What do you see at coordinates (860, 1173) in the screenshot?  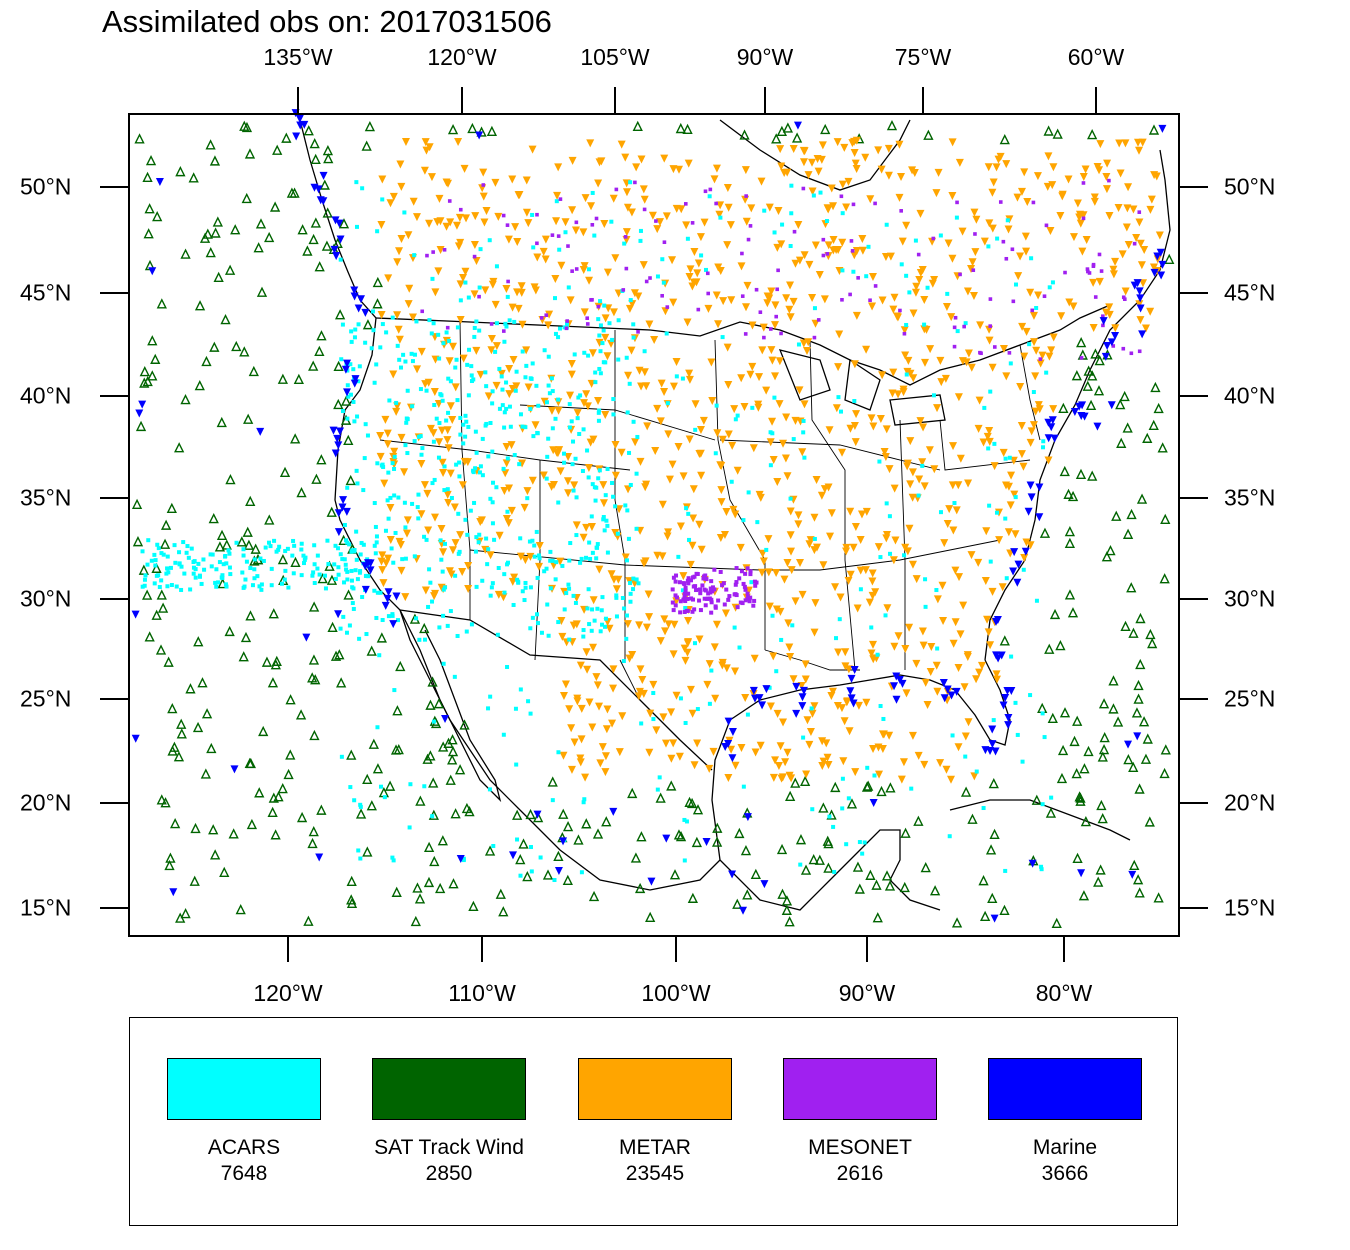 I see `legend-count: 2616` at bounding box center [860, 1173].